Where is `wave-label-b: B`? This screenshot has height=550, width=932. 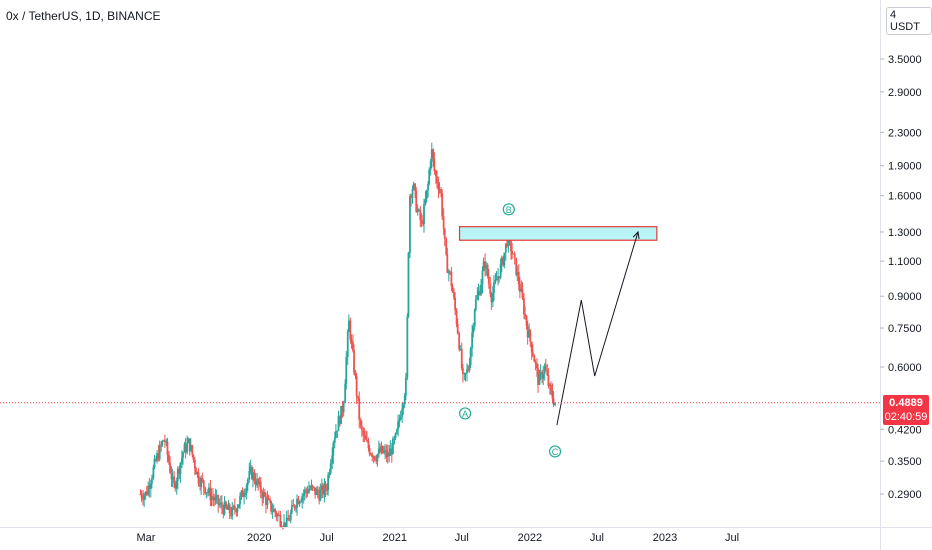
wave-label-b: B is located at coordinates (509, 210).